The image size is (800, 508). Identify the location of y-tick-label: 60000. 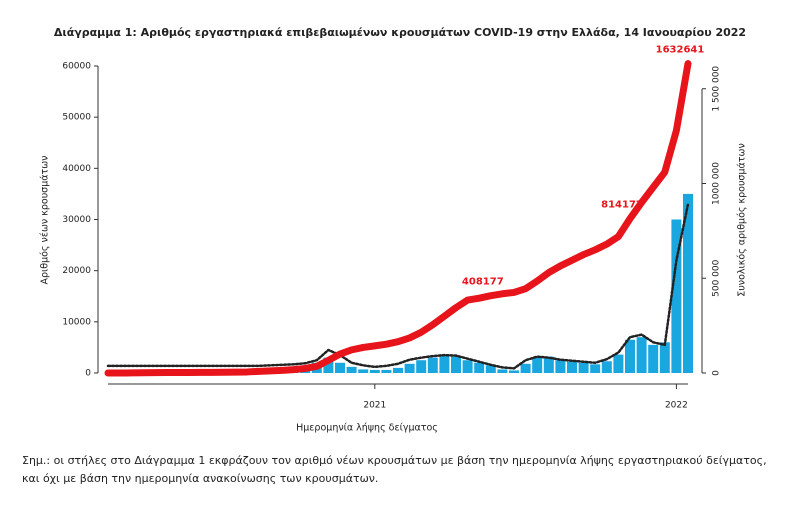
(76, 67).